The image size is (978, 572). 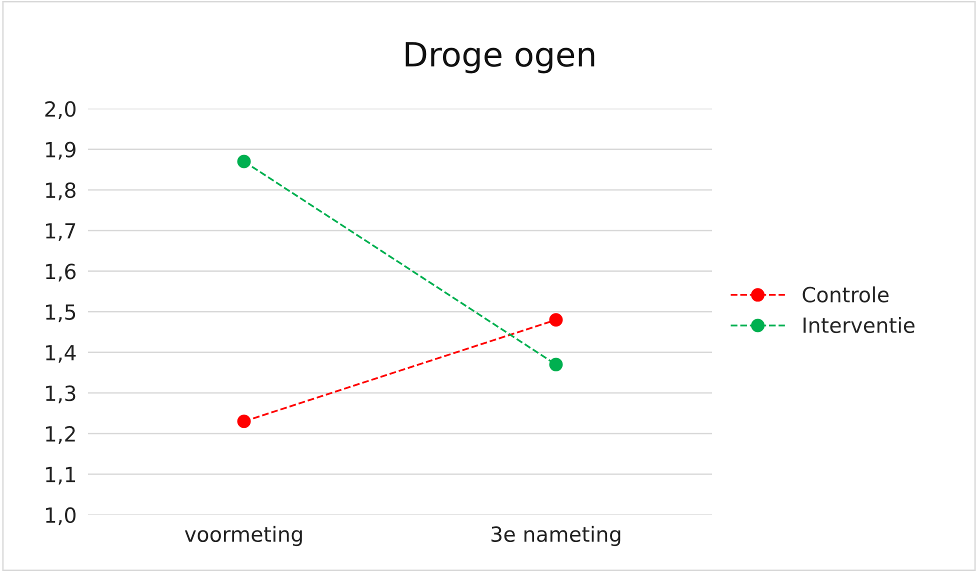 I want to click on x-tick-label: 3e nameting, so click(x=556, y=536).